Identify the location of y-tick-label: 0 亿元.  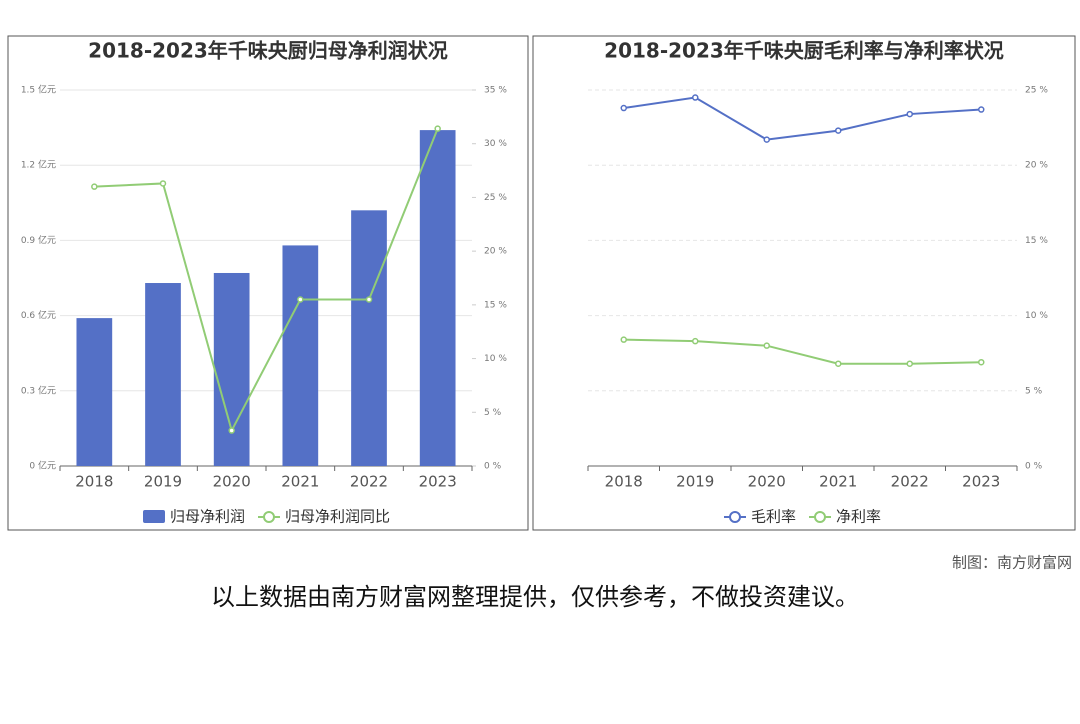
(42, 466).